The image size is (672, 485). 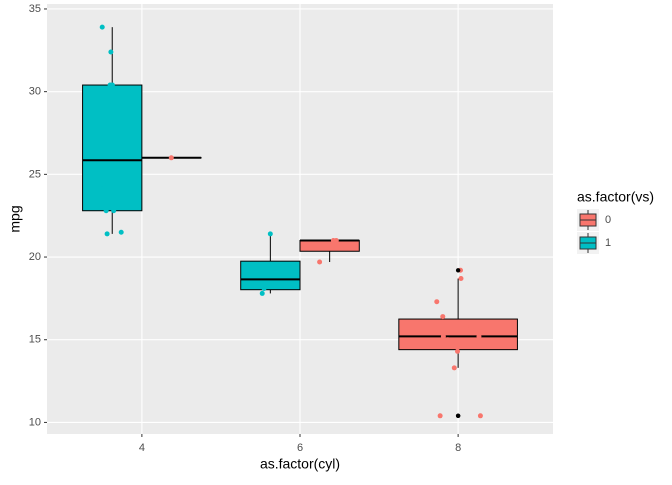 What do you see at coordinates (300, 448) in the screenshot?
I see `x-tick-label: 6` at bounding box center [300, 448].